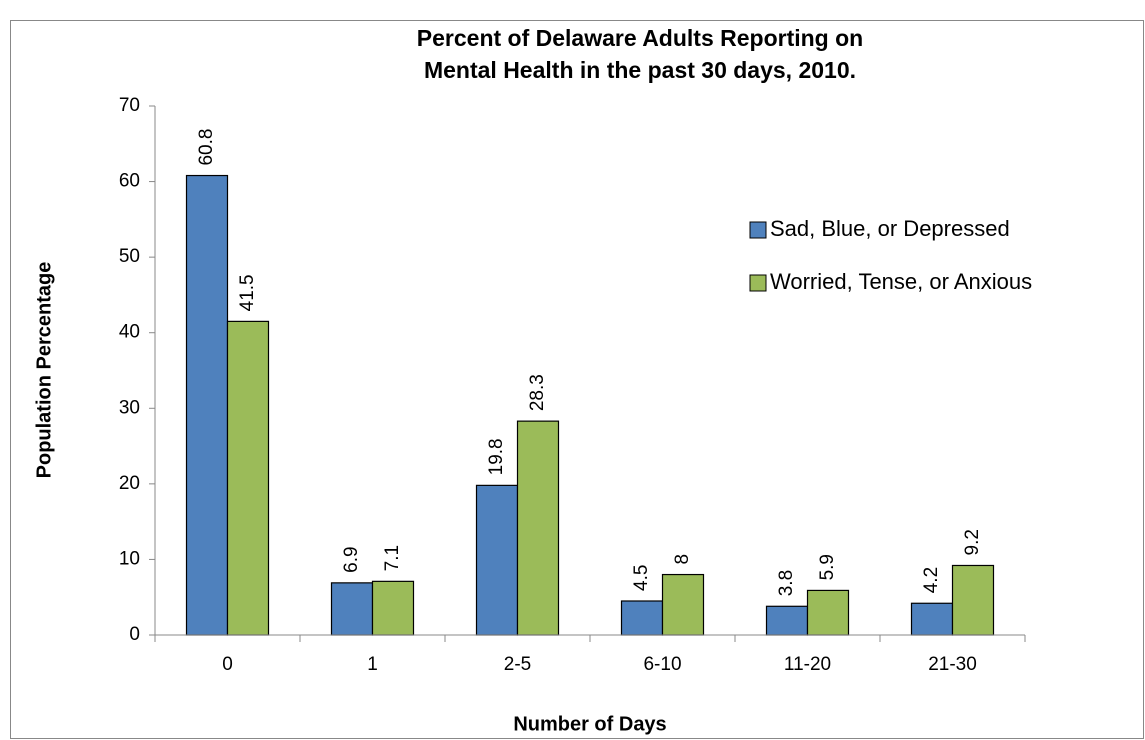  I want to click on data-label: 6.9, so click(351, 559).